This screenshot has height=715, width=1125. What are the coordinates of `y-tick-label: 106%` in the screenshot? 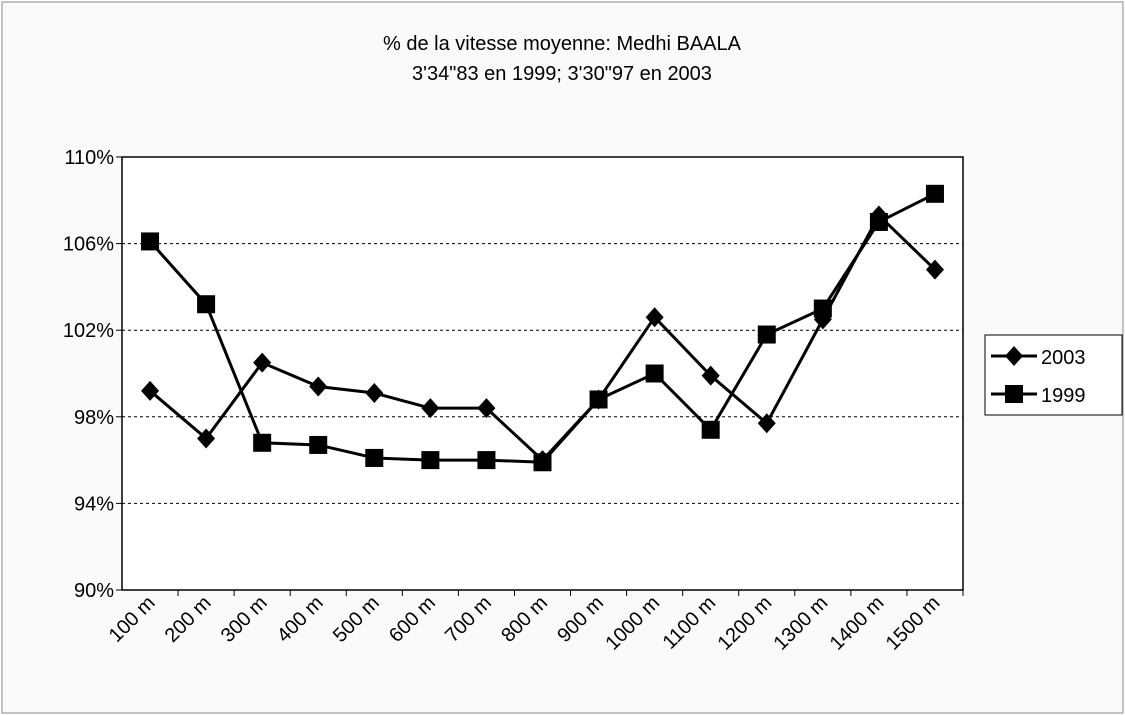 It's located at (88, 245).